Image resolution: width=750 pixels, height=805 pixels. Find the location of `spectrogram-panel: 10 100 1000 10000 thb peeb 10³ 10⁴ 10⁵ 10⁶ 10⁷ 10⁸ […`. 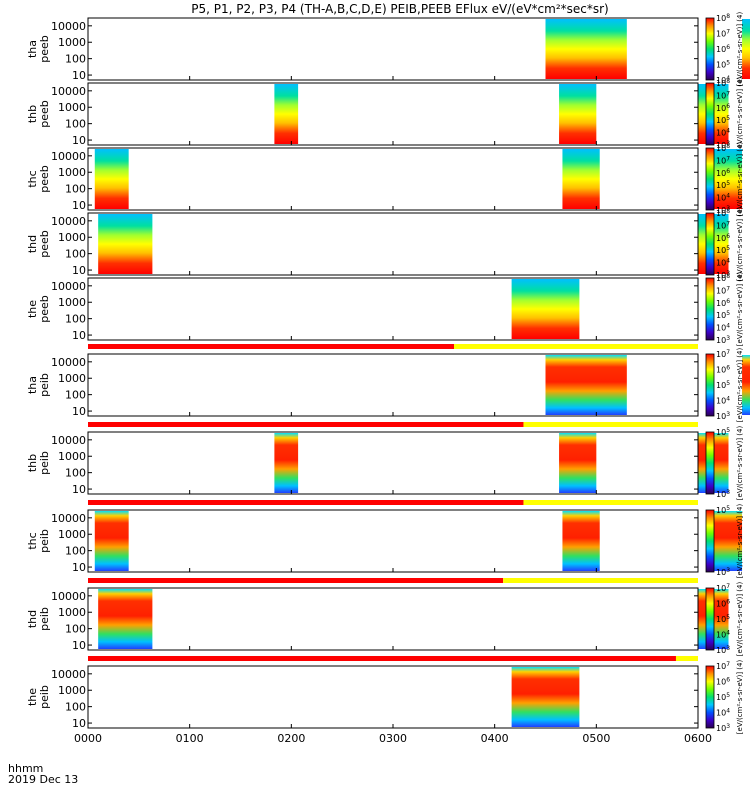

spectrogram-panel: 10 100 1000 10000 thb peeb 10³ 10⁴ 10⁵ 10⁶ 10⁷ 10⁸ [… is located at coordinates (385, 114).